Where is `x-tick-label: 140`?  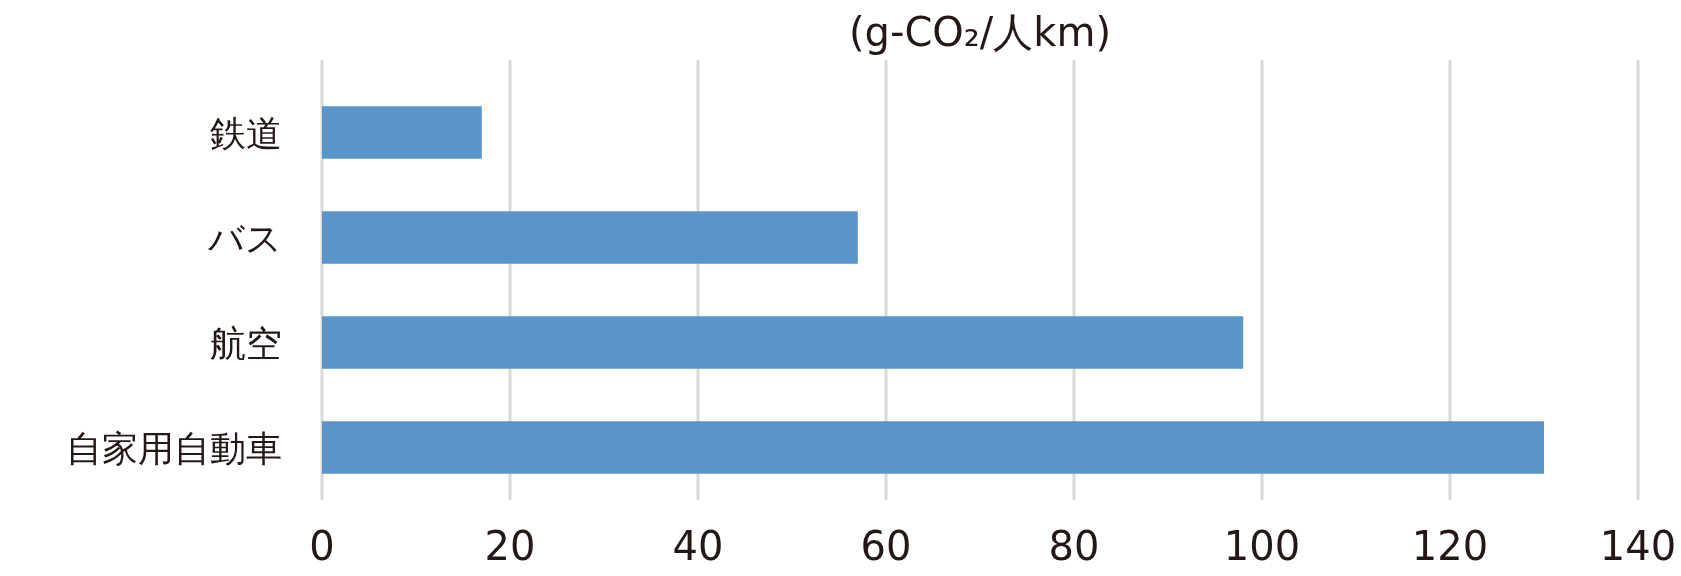 x-tick-label: 140 is located at coordinates (1638, 546).